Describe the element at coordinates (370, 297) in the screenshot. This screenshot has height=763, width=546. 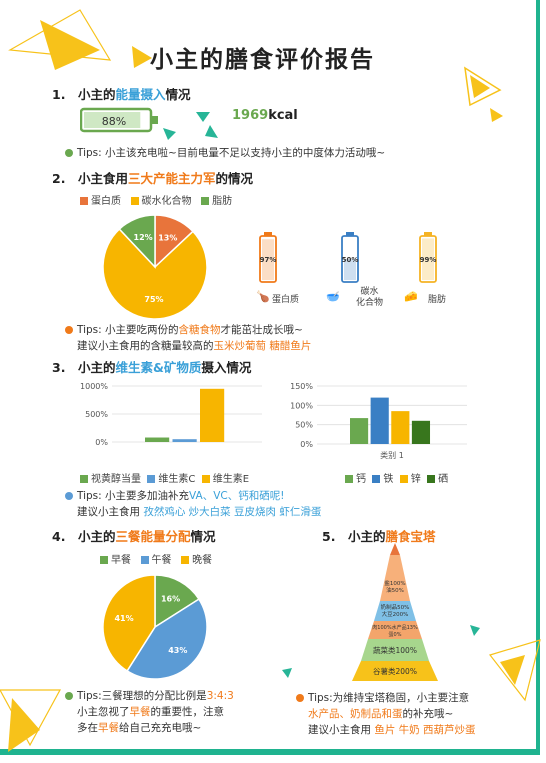
I see `battery-label-carb: 碳水 化合物` at that location.